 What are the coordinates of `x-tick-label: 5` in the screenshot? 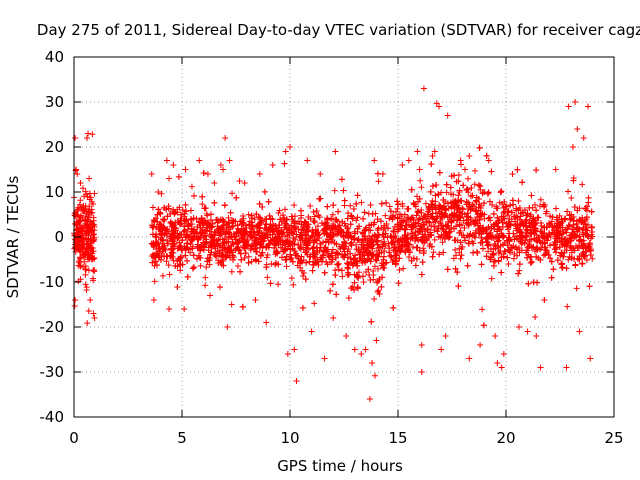 It's located at (182, 438).